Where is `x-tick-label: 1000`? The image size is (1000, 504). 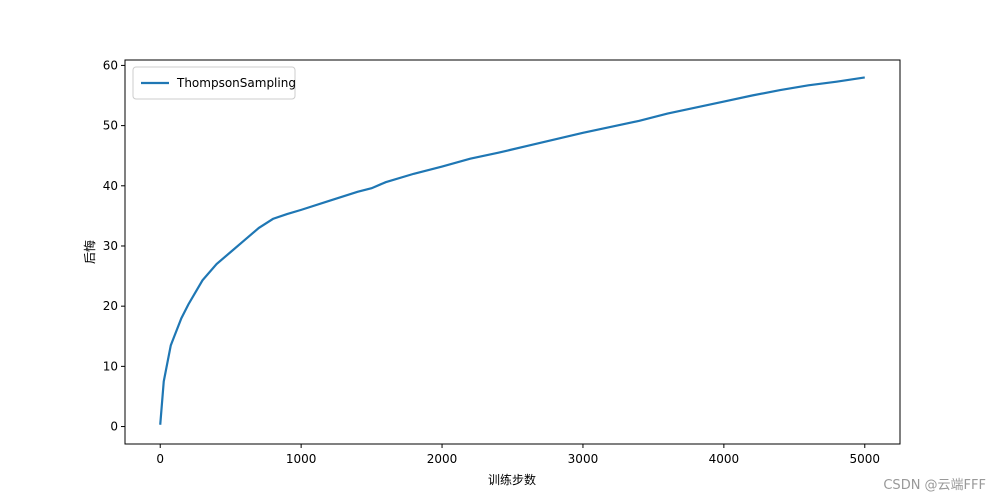 x-tick-label: 1000 is located at coordinates (301, 459).